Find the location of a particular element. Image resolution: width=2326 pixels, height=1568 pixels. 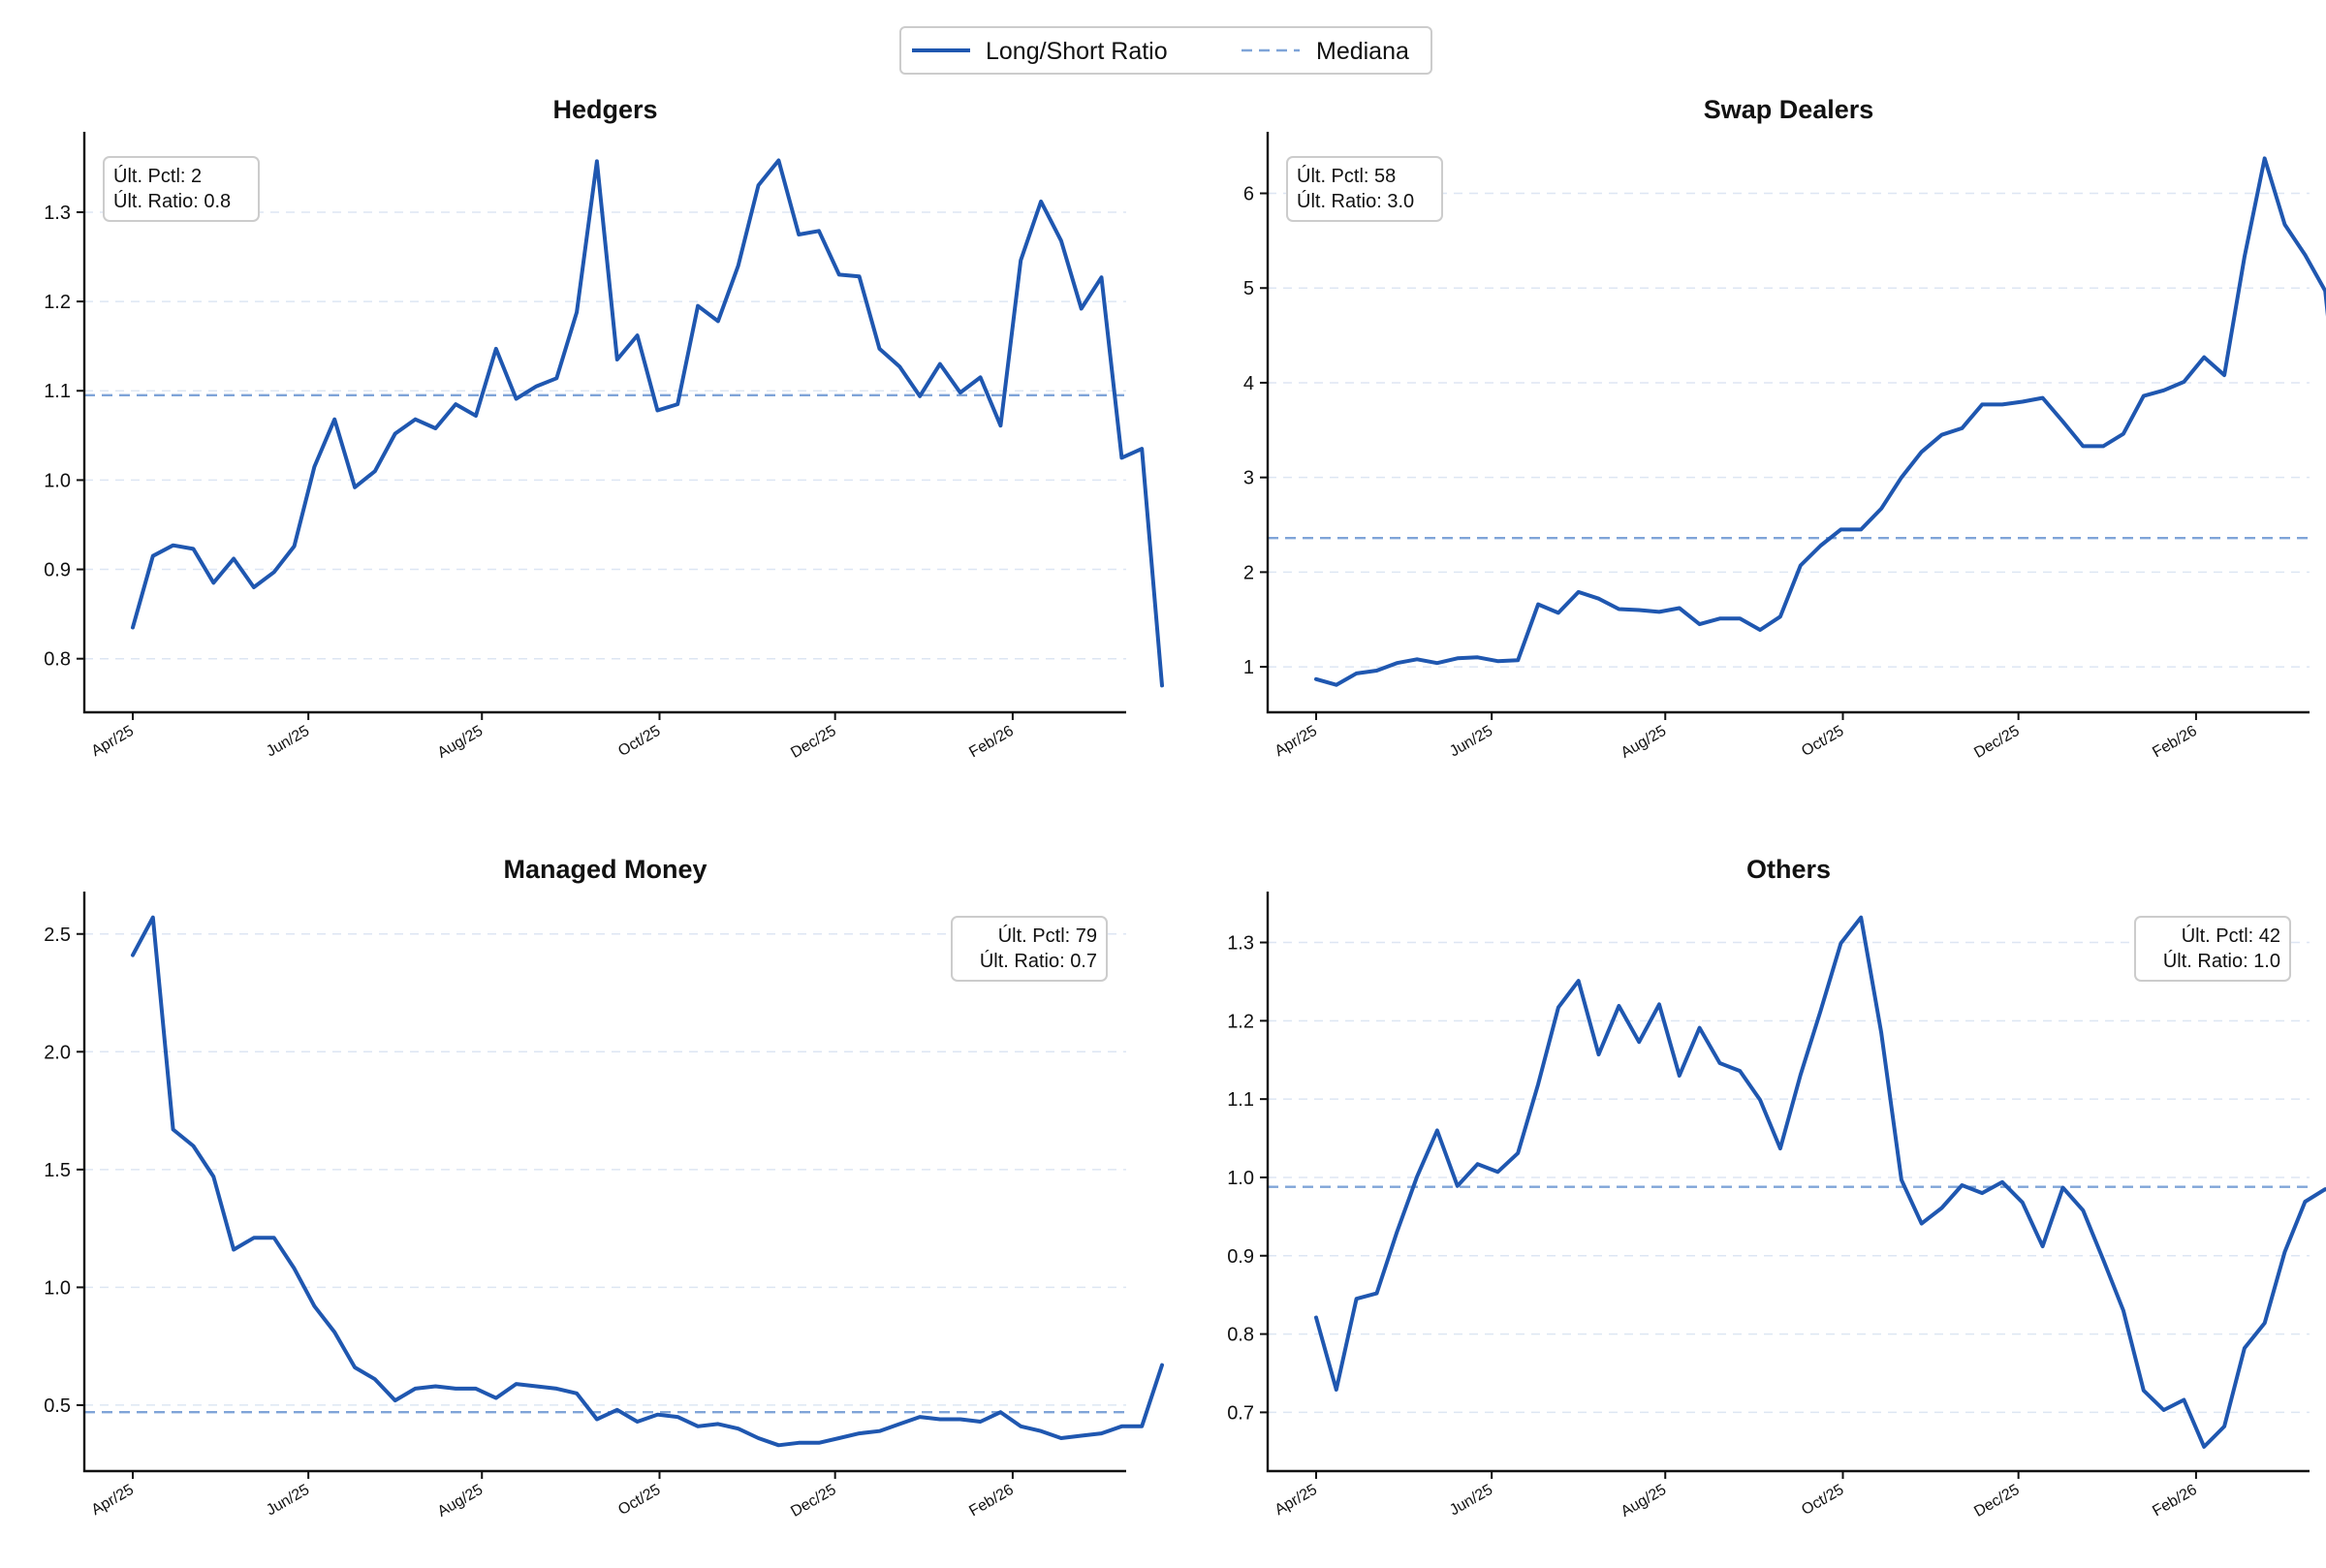

panel-title: Managed Money is located at coordinates (605, 870).